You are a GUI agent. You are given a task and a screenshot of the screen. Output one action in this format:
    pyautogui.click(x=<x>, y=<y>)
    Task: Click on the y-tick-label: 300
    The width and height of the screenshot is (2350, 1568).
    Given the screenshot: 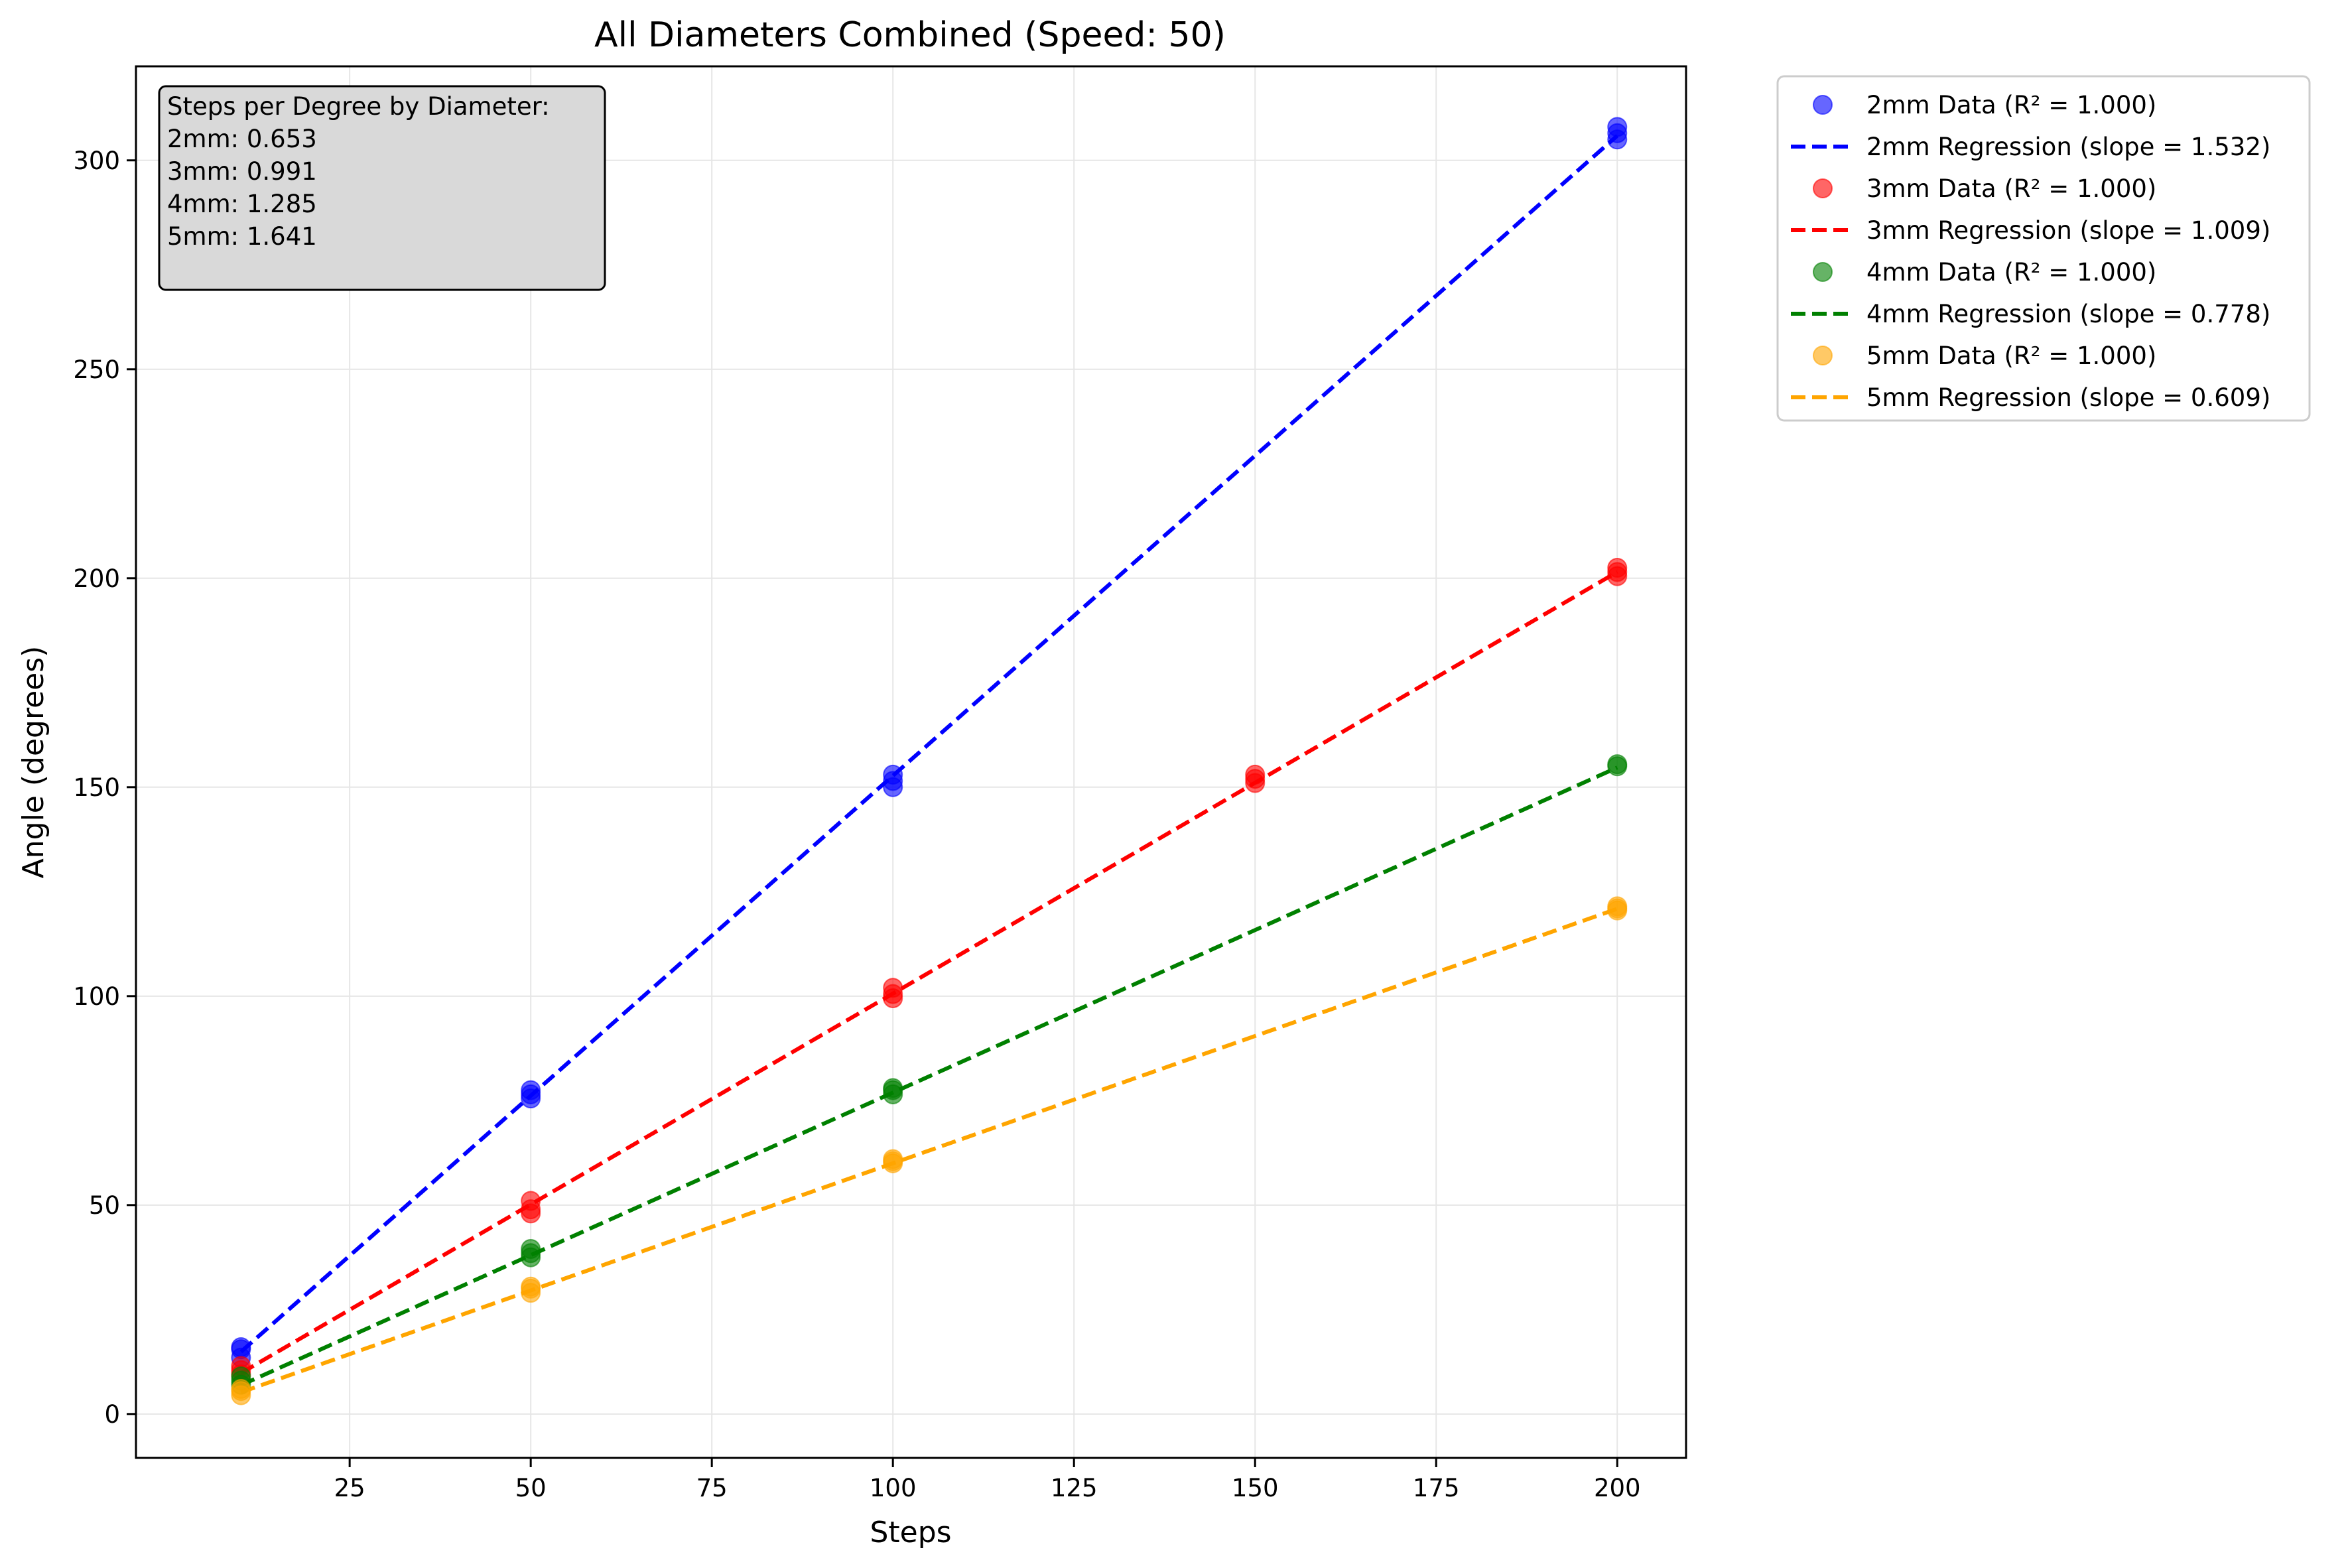 What is the action you would take?
    pyautogui.click(x=96, y=161)
    